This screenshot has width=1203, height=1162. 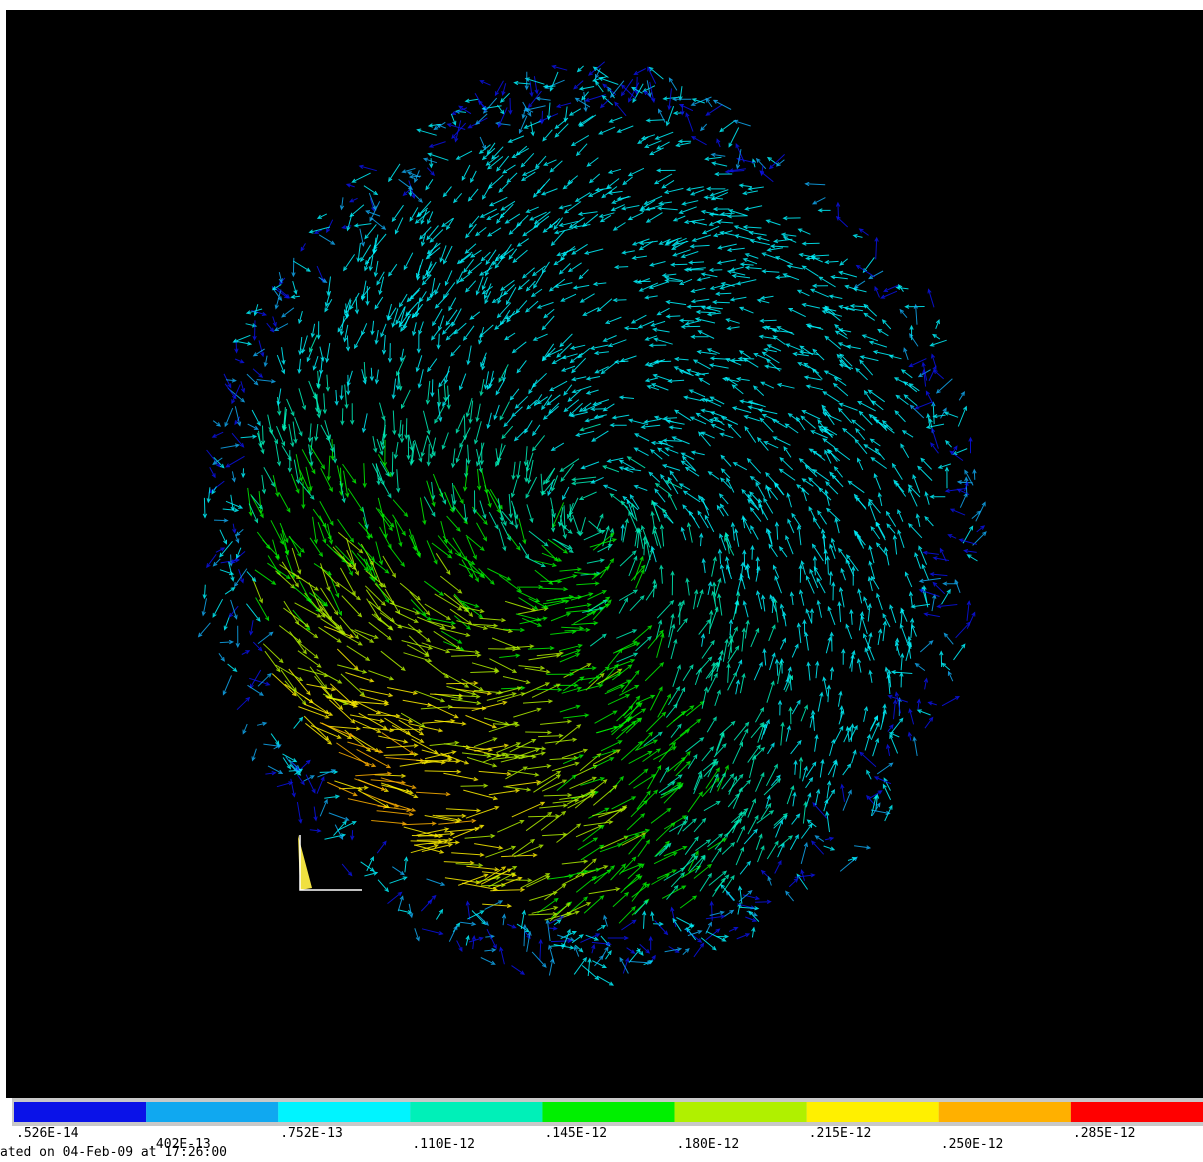 I want to click on legend-swatch, so click(x=872, y=1112).